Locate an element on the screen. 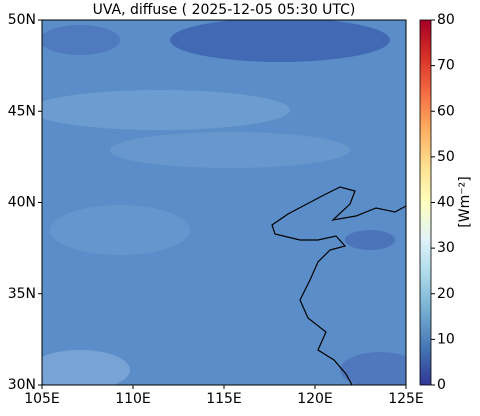 The image size is (480, 416). colorbar-tick-label: 10 is located at coordinates (446, 339).